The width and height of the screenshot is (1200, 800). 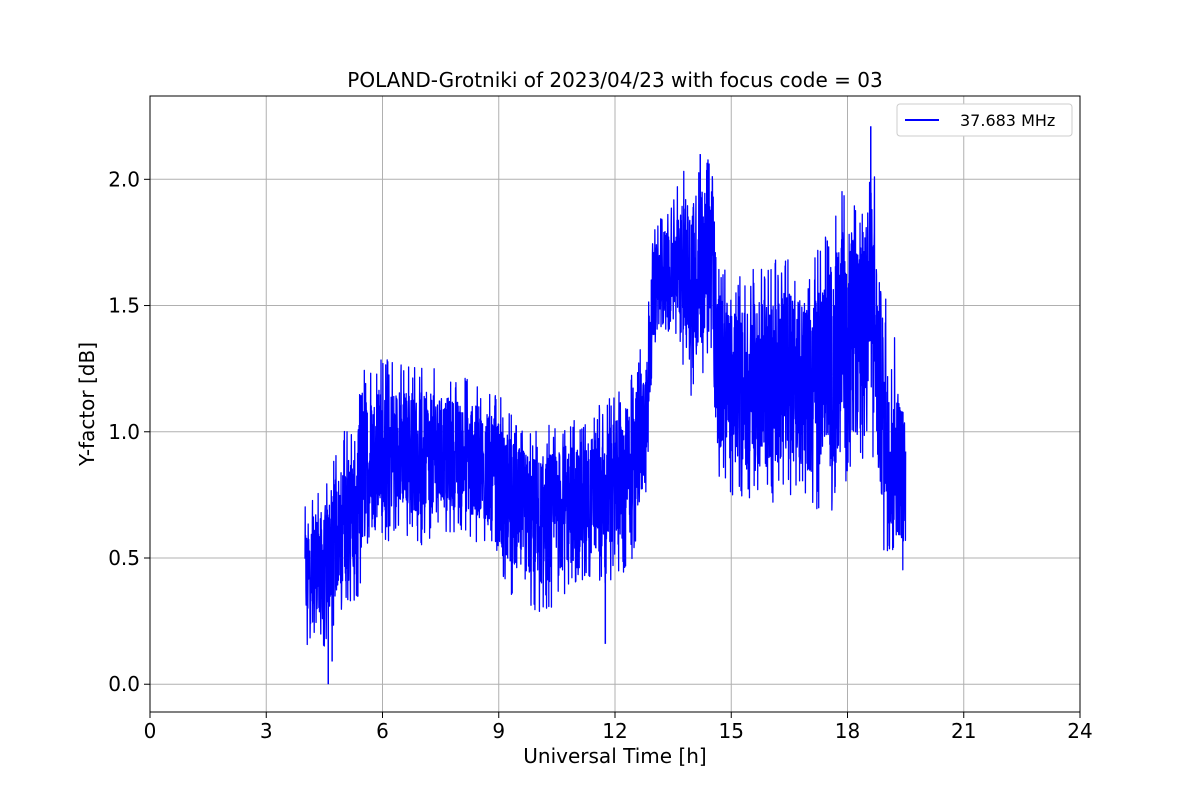 What do you see at coordinates (266, 731) in the screenshot?
I see `x-tick-label: 3` at bounding box center [266, 731].